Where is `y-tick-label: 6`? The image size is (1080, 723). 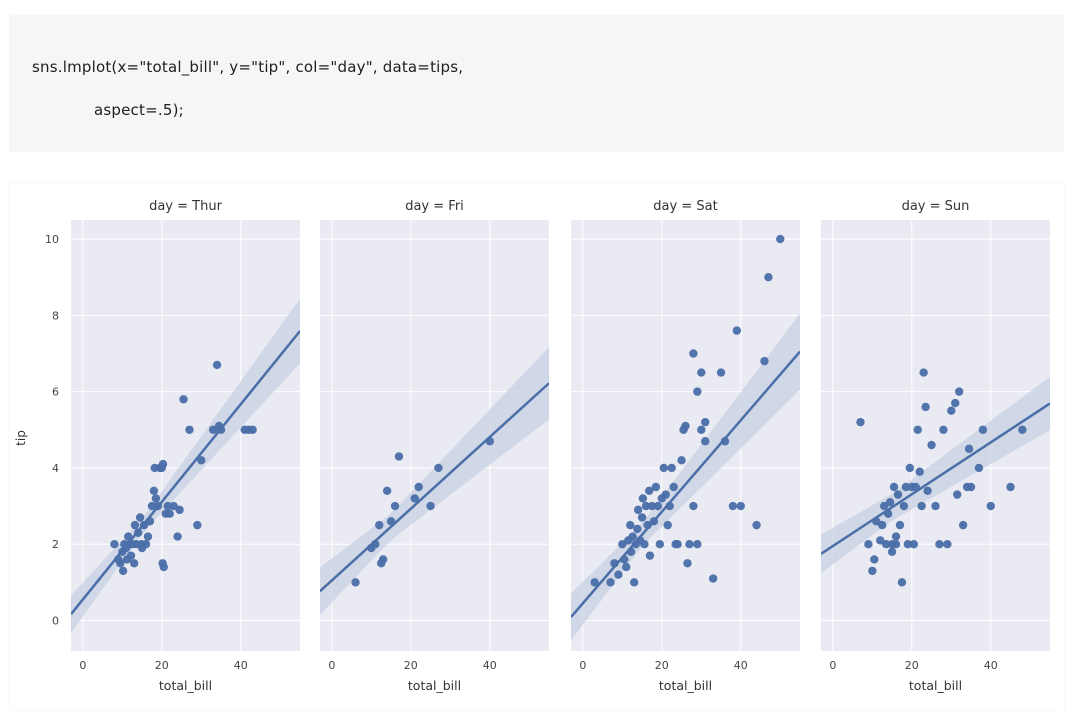
y-tick-label: 6 is located at coordinates (55, 392).